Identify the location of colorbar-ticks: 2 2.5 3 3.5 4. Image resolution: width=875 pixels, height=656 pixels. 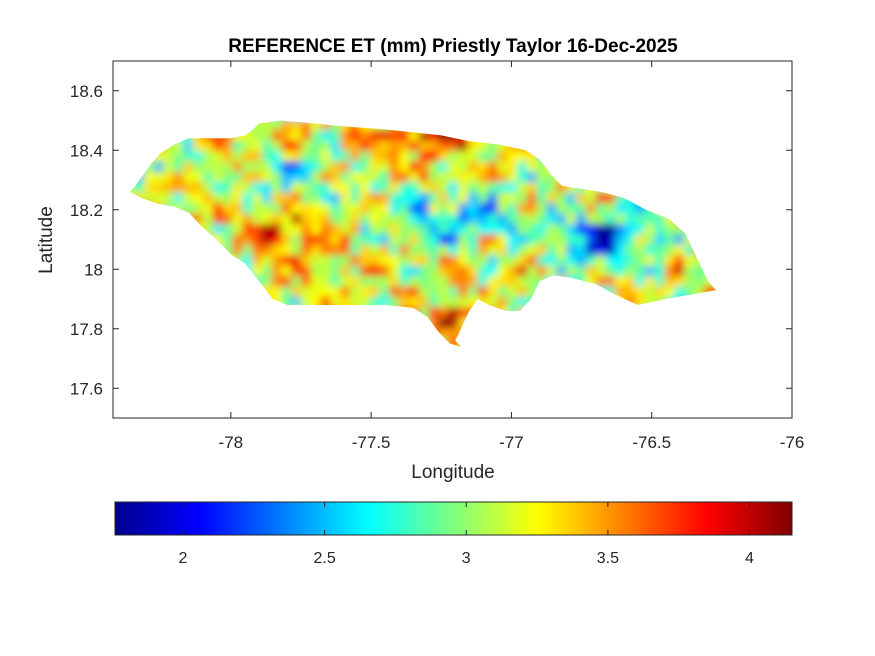
(466, 534).